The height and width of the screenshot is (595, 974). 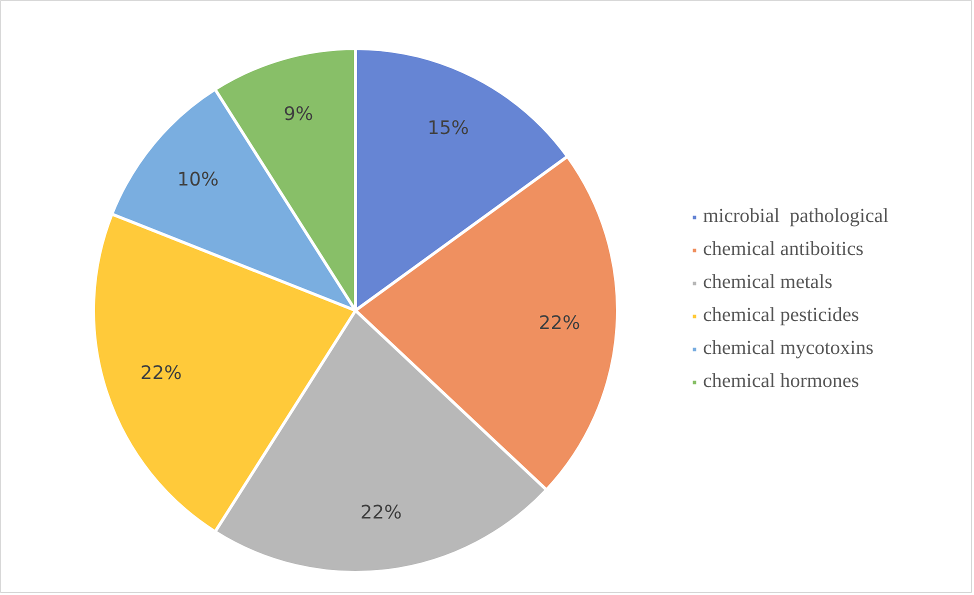 I want to click on legend-label: chemical mycotoxins, so click(x=788, y=348).